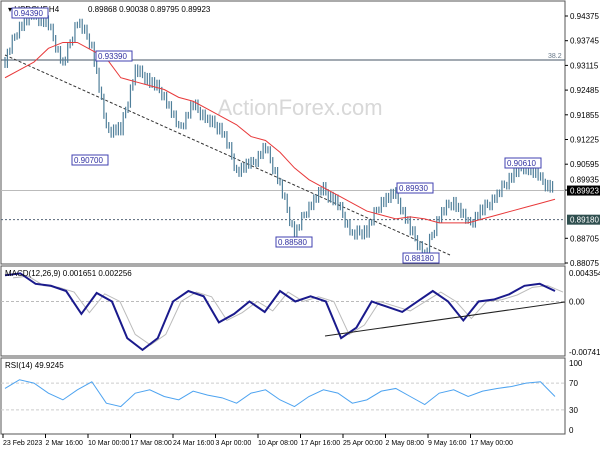  I want to click on x-tick-label: 24 Mar 16:00, so click(193, 443).